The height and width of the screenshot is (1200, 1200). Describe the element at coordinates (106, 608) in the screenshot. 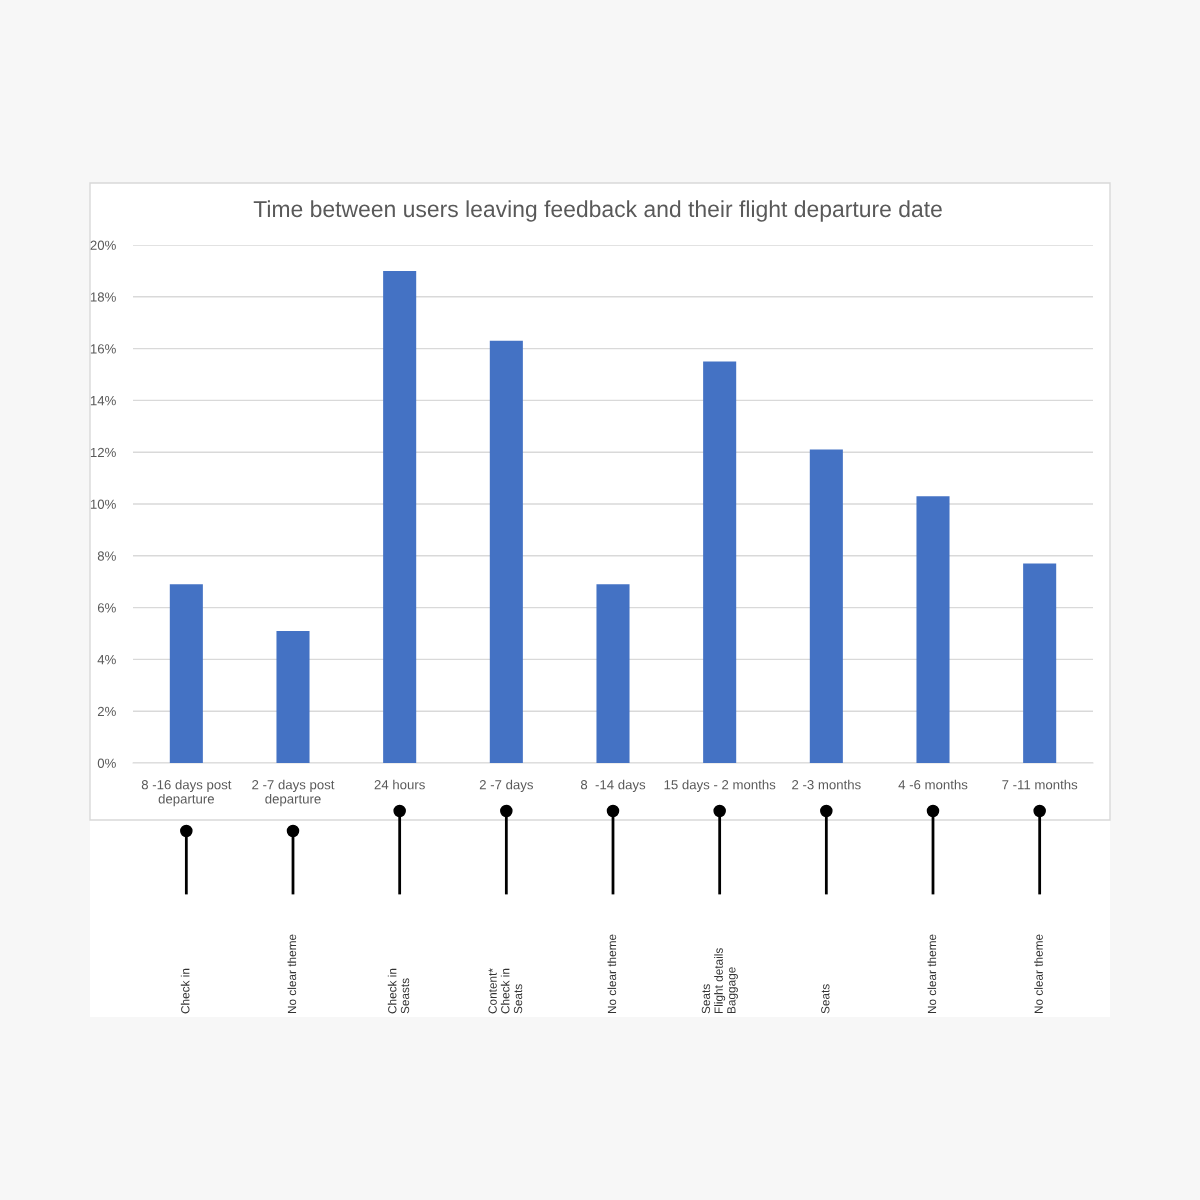

I see `y-tick-label: 6%` at that location.